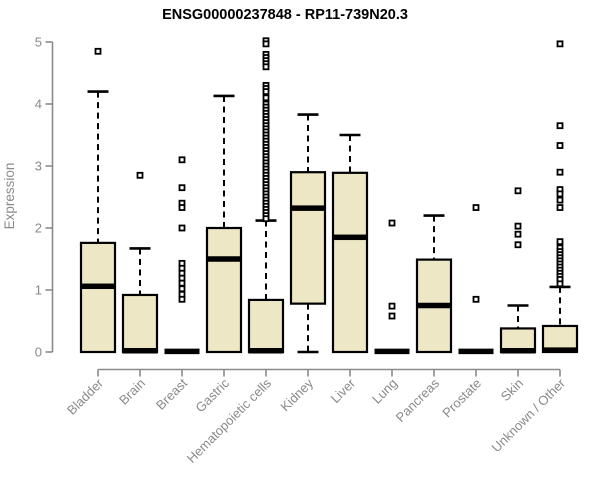 The width and height of the screenshot is (600, 500). I want to click on x-tick-label: Prostate, so click(461, 398).